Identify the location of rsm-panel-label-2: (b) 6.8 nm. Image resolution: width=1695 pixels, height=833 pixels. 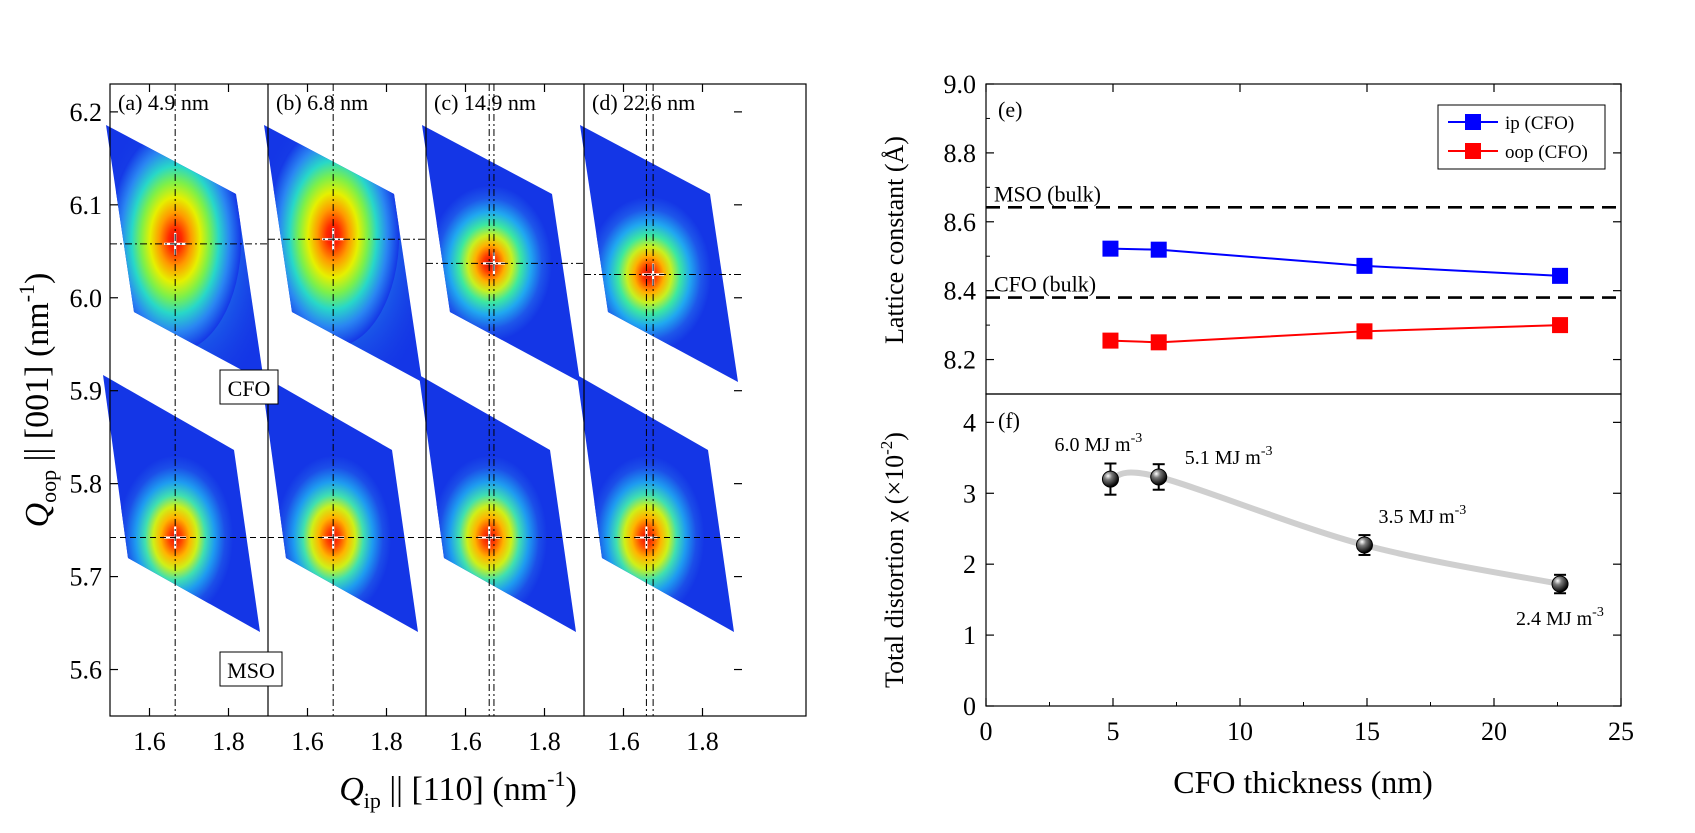
(322, 102).